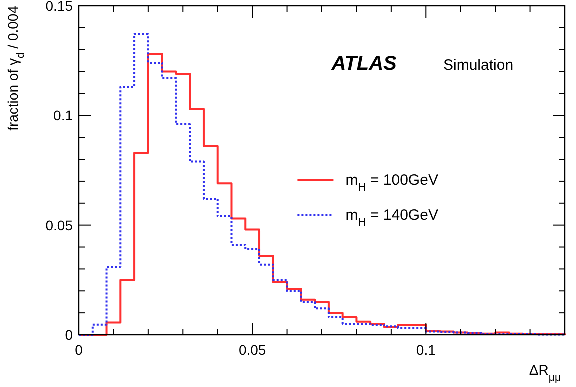  What do you see at coordinates (392, 183) in the screenshot?
I see `legend-label: m$_{H}$ = 100GeV` at bounding box center [392, 183].